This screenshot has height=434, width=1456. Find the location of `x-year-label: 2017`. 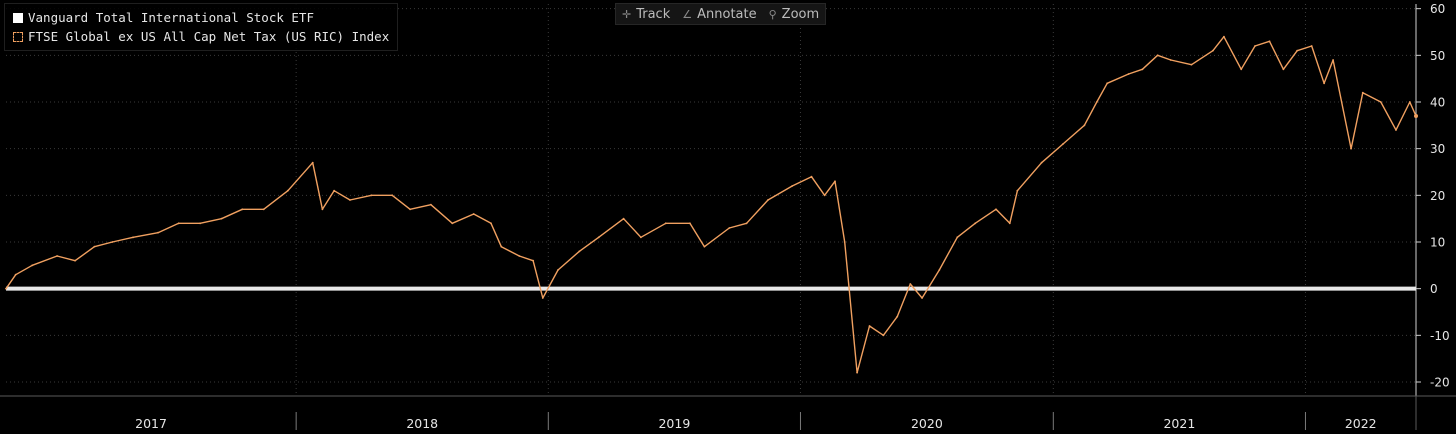

x-year-label: 2017 is located at coordinates (151, 423).